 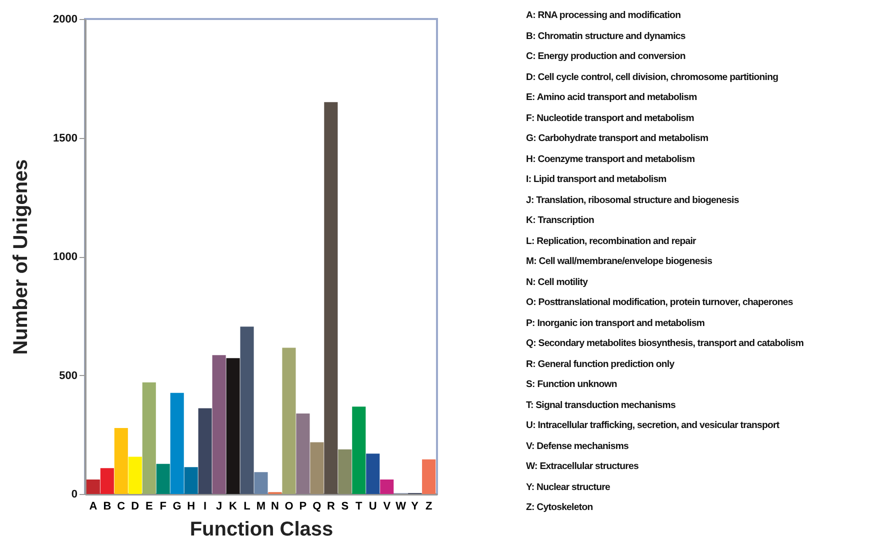 What do you see at coordinates (653, 77) in the screenshot?
I see `text: D: Cell cycle control, cell division, chromosome partitioning` at bounding box center [653, 77].